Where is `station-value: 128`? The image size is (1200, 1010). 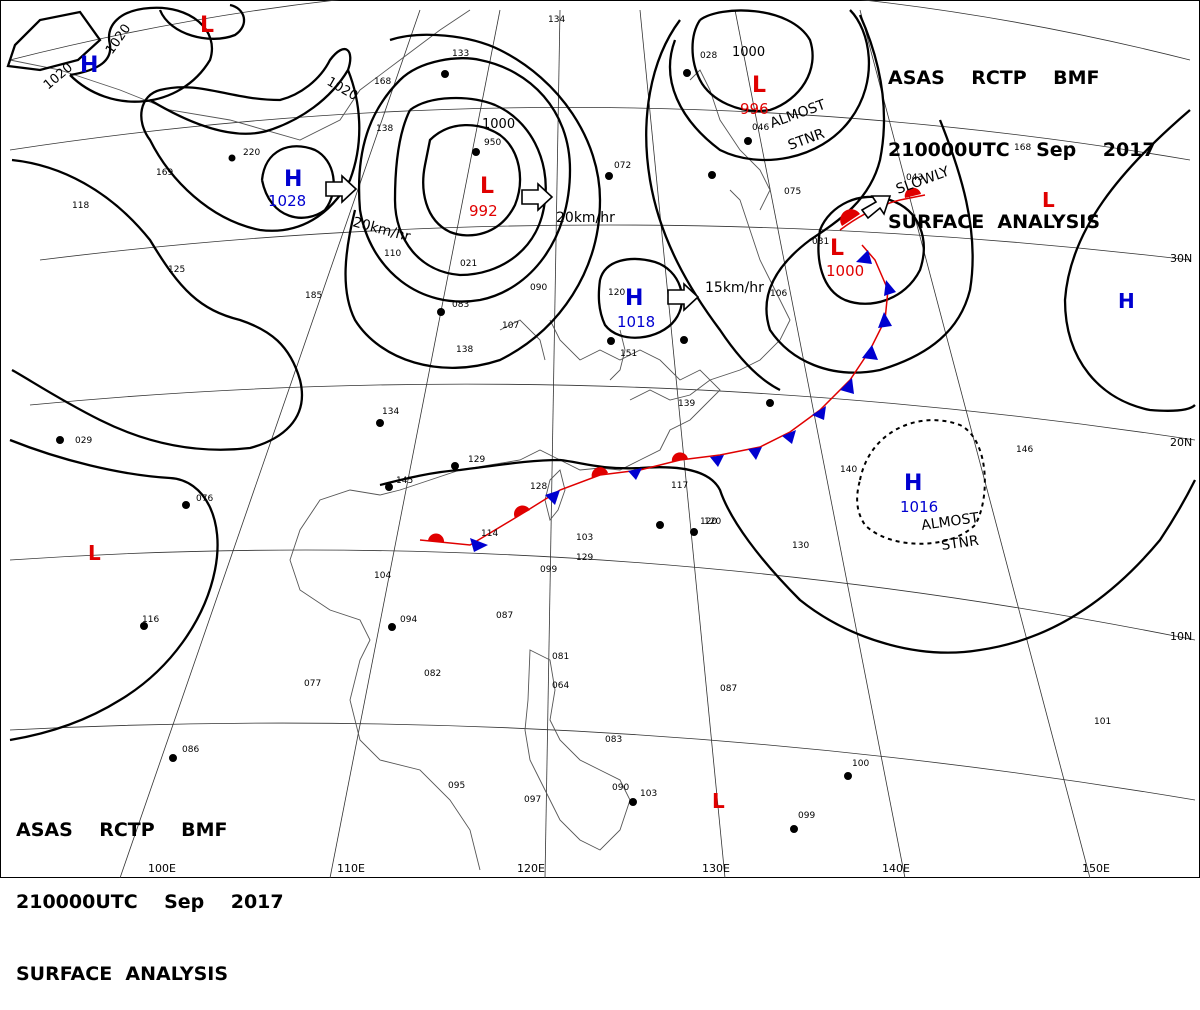 station-value: 128 is located at coordinates (538, 487).